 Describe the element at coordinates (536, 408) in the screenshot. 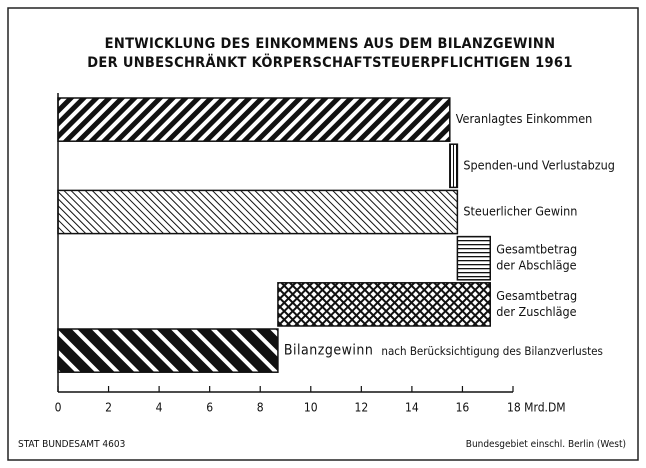

I see `x-tick-label: 18 Mrd.DM` at that location.